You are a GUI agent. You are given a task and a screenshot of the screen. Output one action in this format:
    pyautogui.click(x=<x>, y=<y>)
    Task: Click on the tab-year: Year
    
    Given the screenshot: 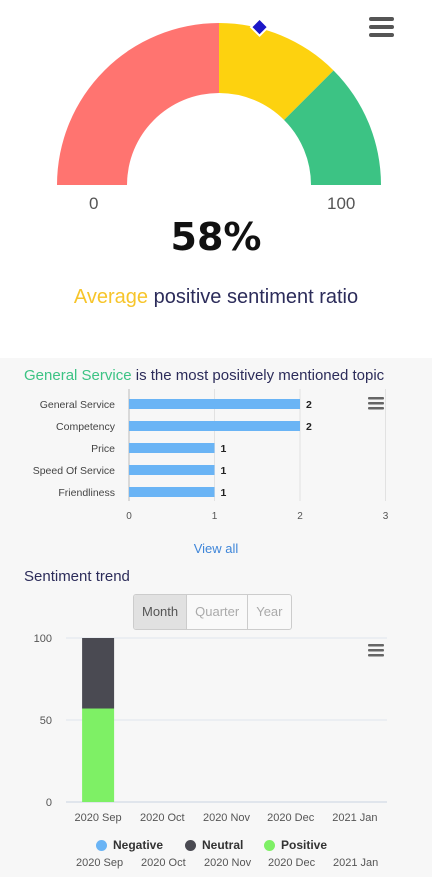 What is the action you would take?
    pyautogui.click(x=268, y=612)
    